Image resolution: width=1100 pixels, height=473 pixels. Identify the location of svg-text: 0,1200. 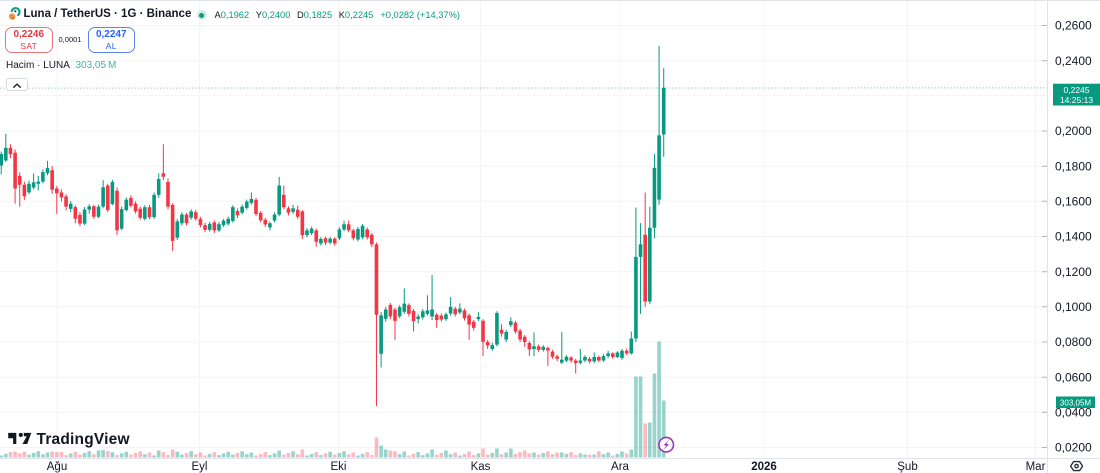
(1073, 272).